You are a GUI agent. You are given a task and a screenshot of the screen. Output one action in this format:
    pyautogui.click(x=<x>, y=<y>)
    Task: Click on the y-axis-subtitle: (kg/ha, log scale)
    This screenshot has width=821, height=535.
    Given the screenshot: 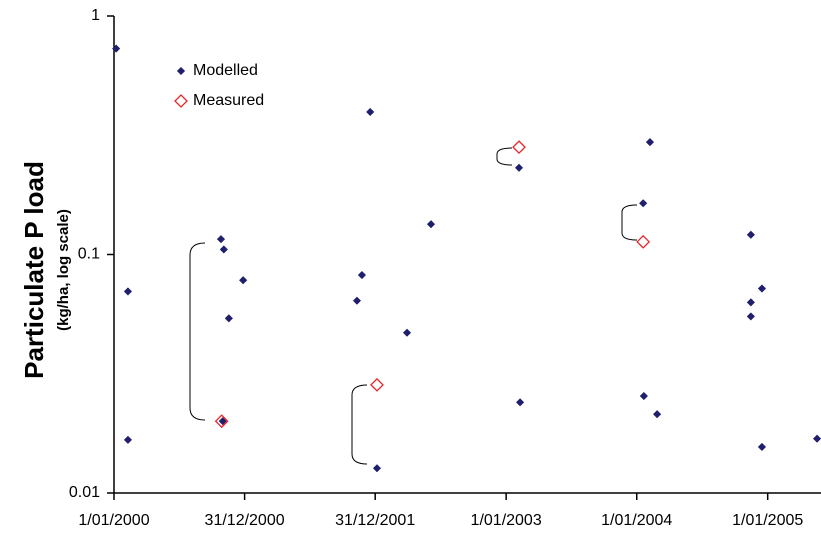 What is the action you would take?
    pyautogui.click(x=63, y=270)
    